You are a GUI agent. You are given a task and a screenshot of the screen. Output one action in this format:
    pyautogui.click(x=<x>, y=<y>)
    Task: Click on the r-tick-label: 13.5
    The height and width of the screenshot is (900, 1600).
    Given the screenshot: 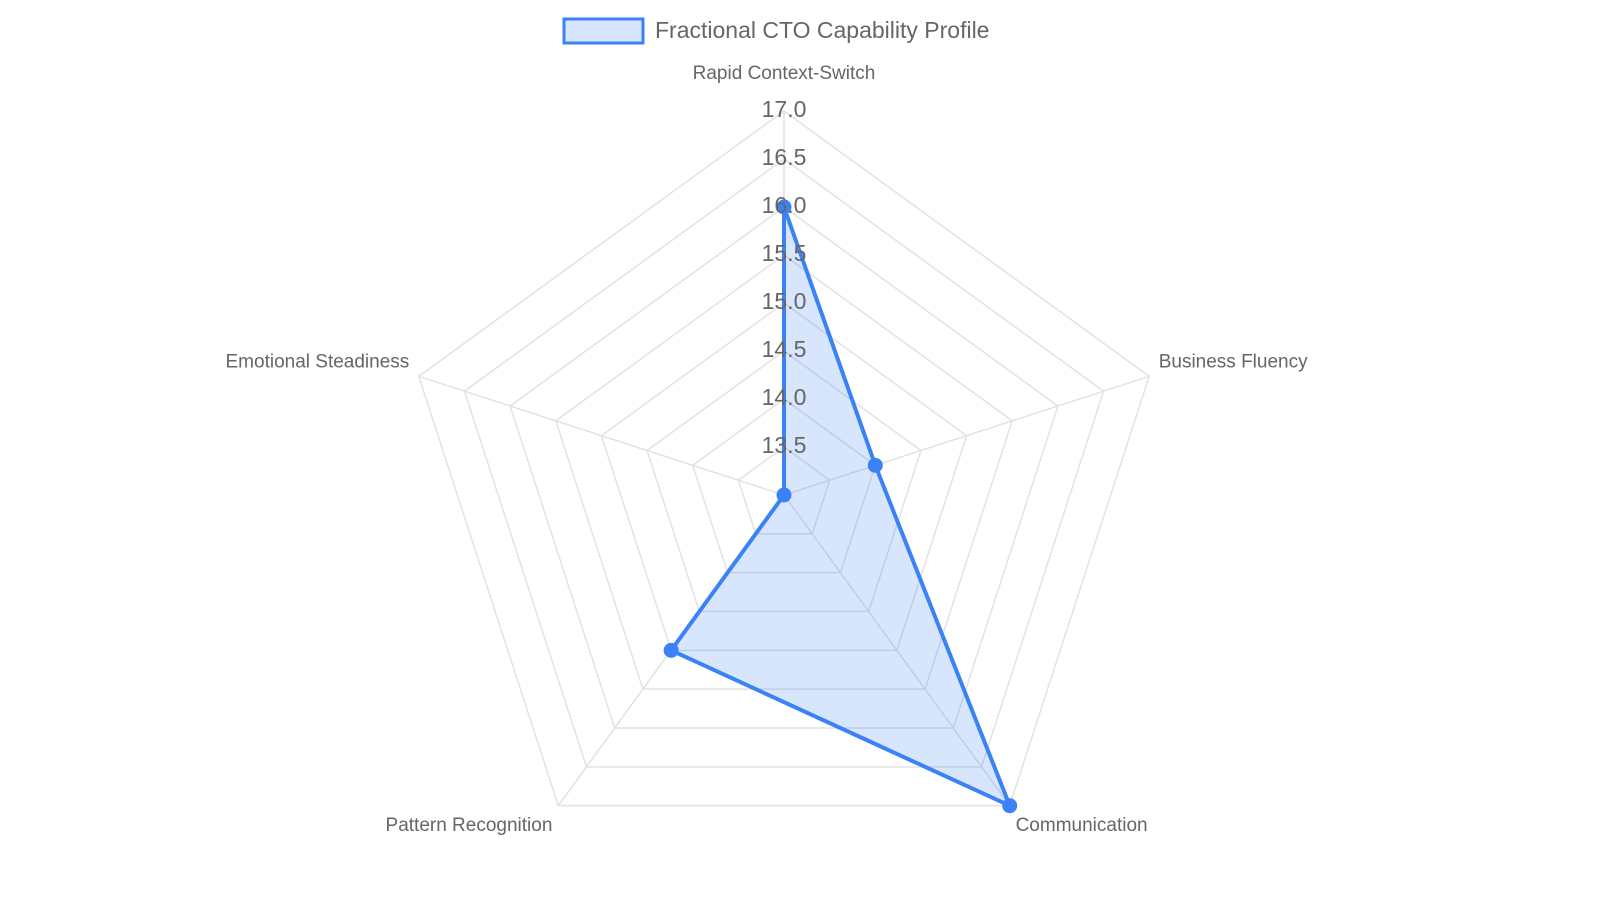 What is the action you would take?
    pyautogui.click(x=784, y=445)
    